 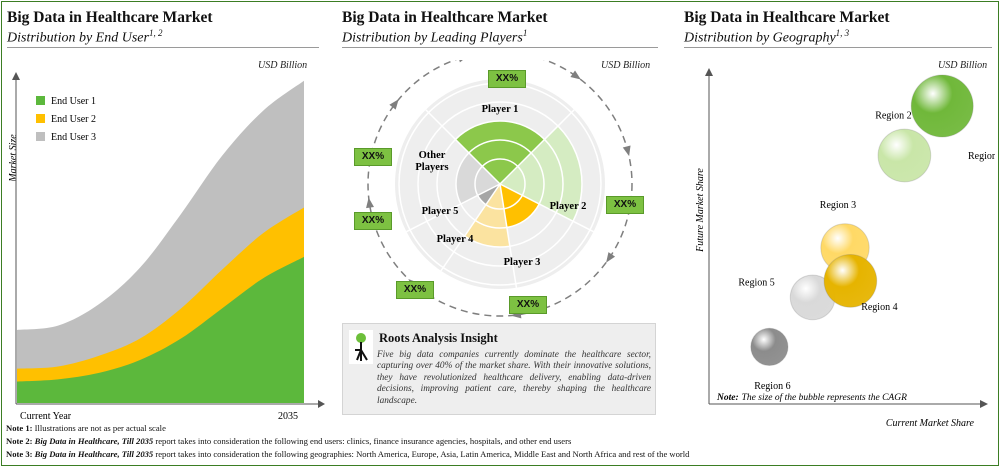 I want to click on dashed-orbit, so click(x=500, y=188).